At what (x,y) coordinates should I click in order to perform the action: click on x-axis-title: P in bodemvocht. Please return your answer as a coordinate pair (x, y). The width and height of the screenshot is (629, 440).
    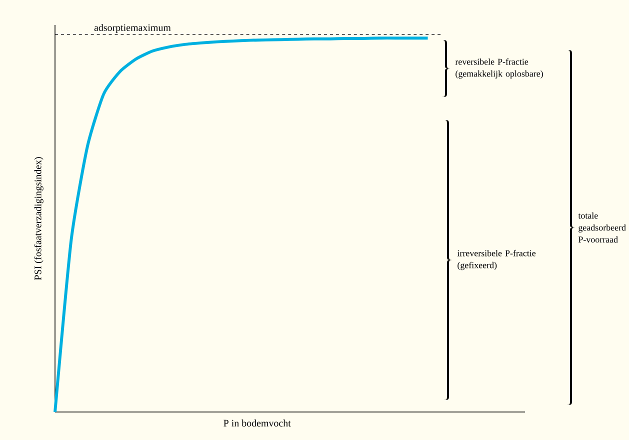
    Looking at the image, I should click on (257, 423).